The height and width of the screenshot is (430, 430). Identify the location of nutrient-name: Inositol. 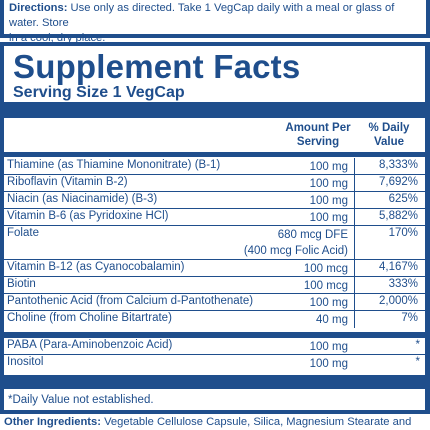
(25, 362).